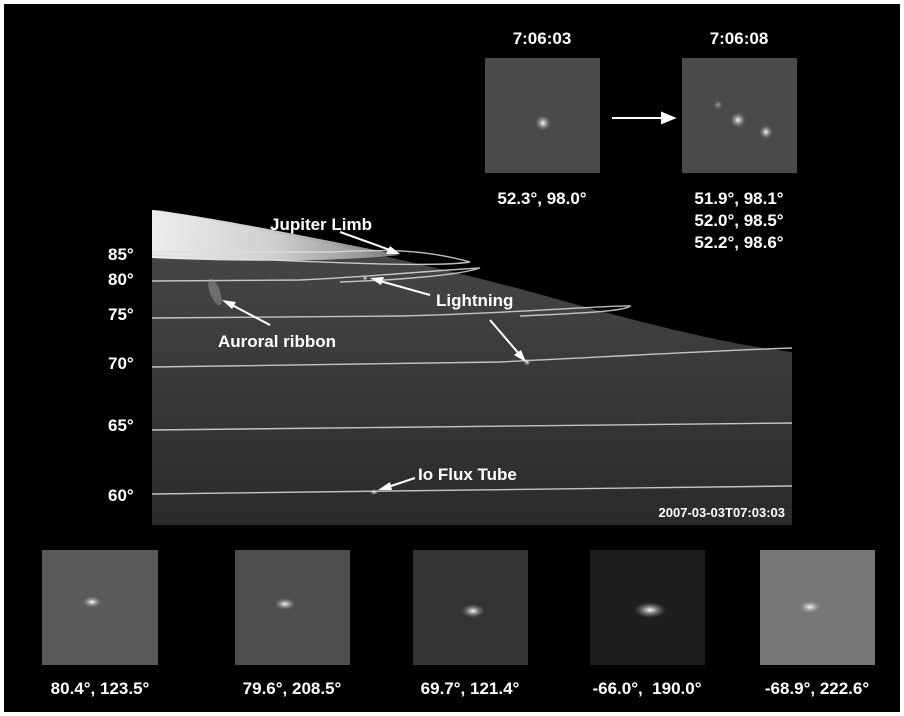 The image size is (904, 716). Describe the element at coordinates (474, 300) in the screenshot. I see `annotation: Lightning` at that location.